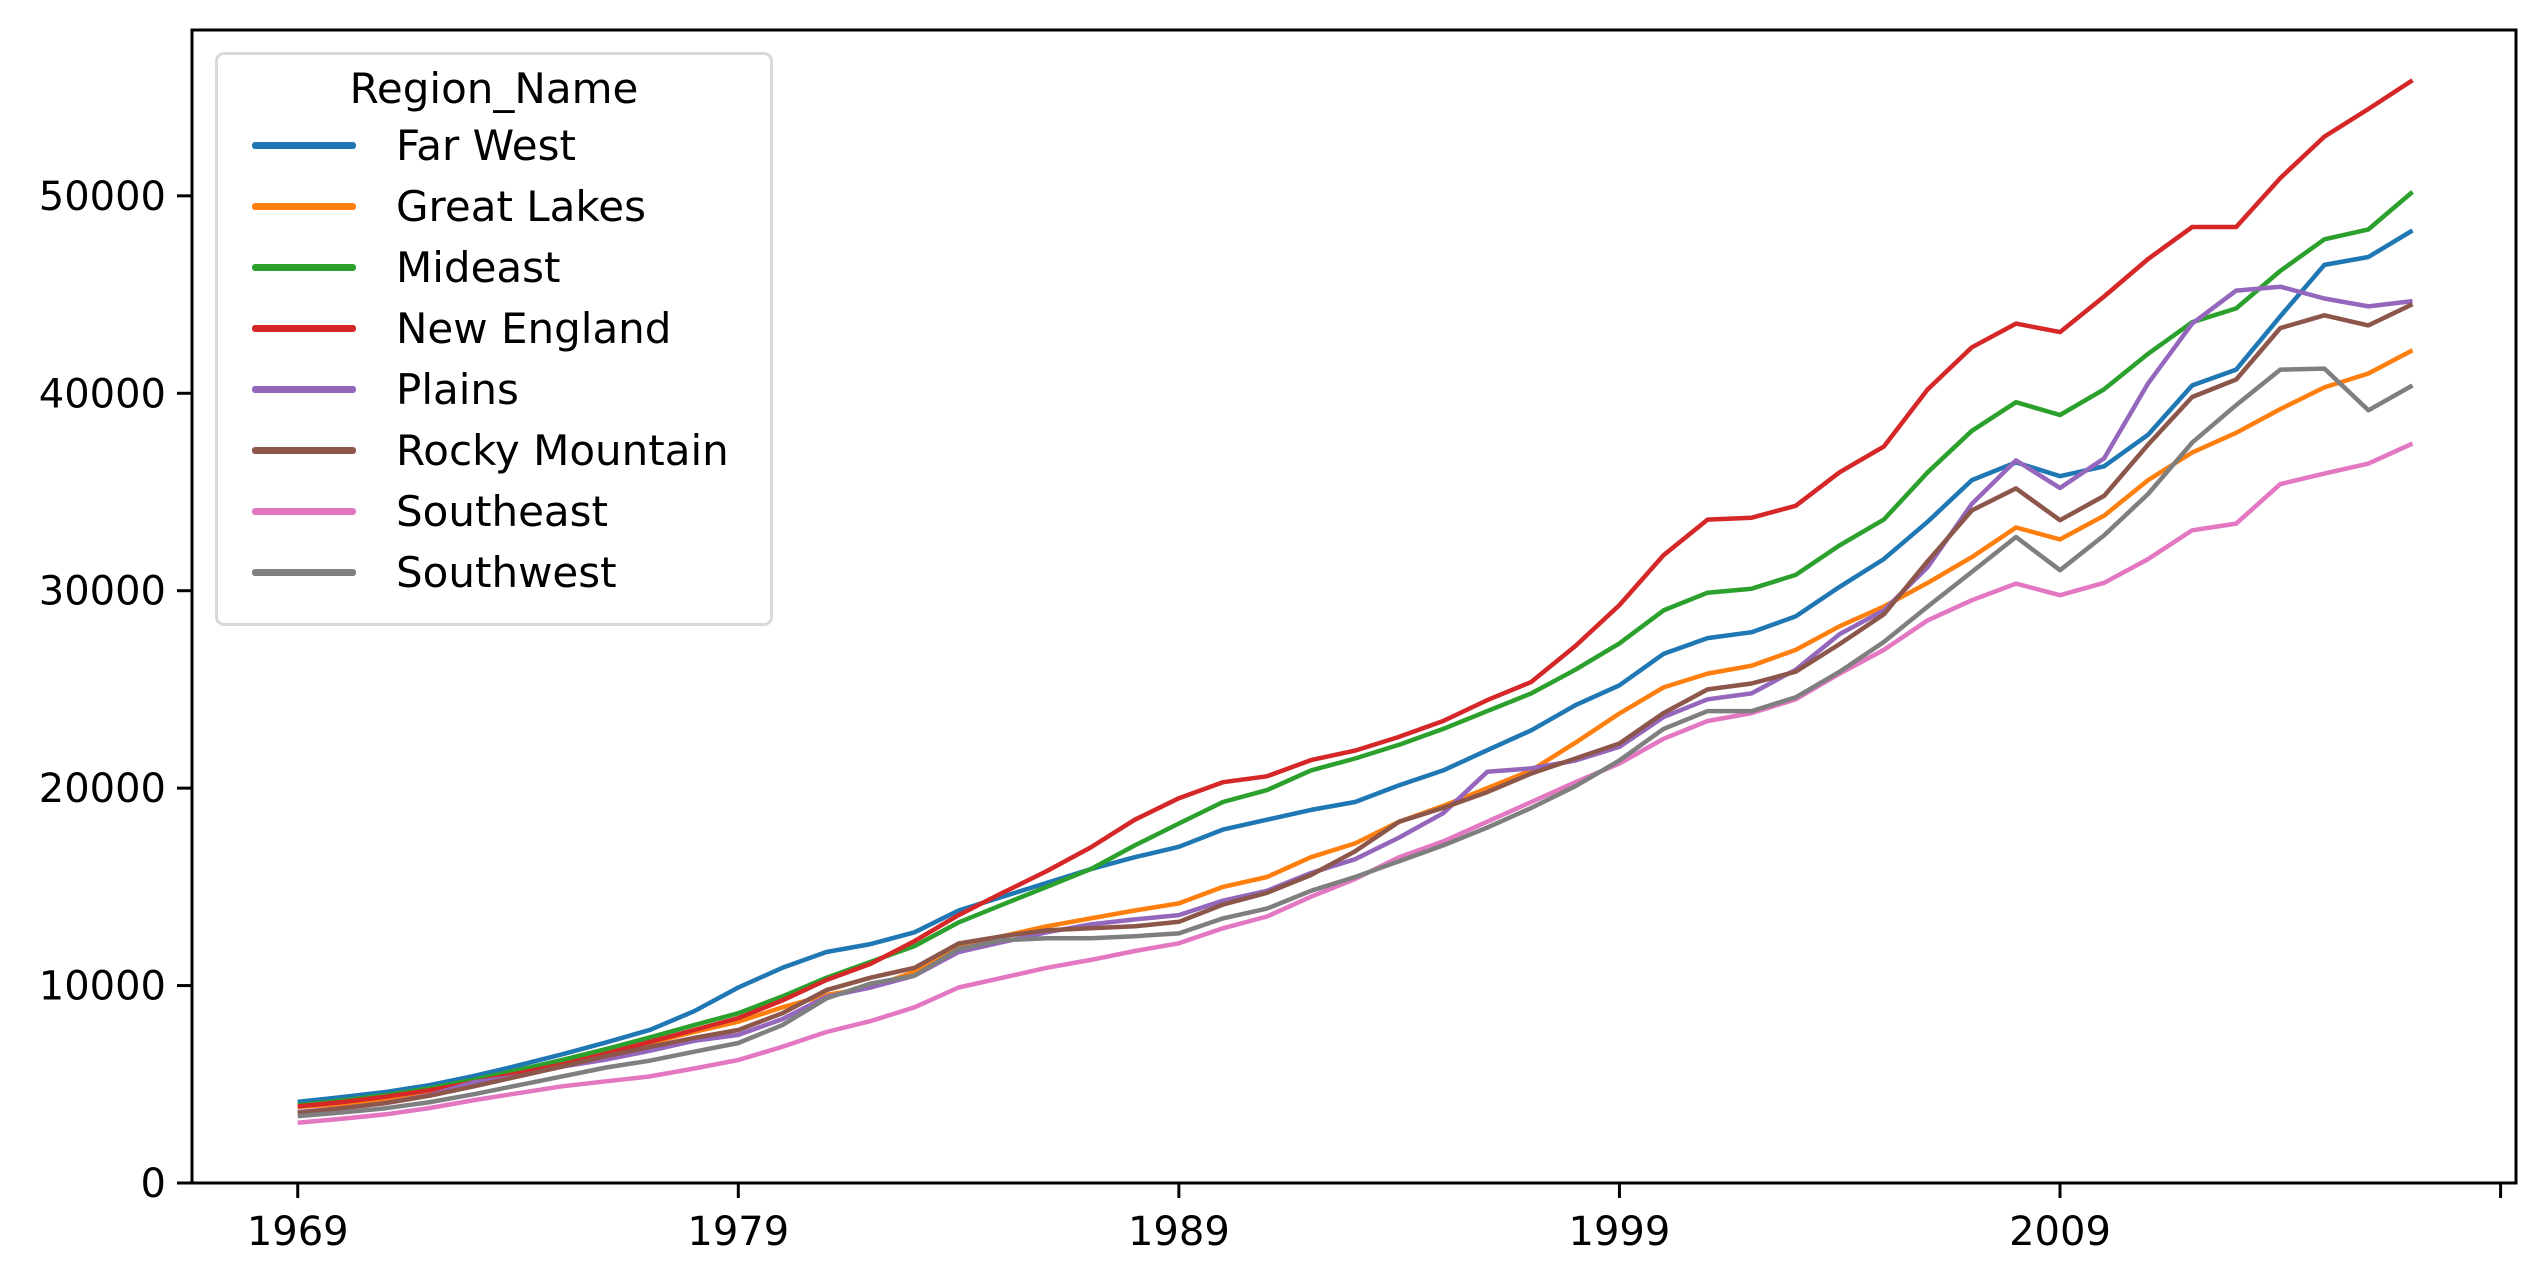 This screenshot has width=2546, height=1284. I want to click on legend-item-great-lakes: Great Lakes, so click(494, 206).